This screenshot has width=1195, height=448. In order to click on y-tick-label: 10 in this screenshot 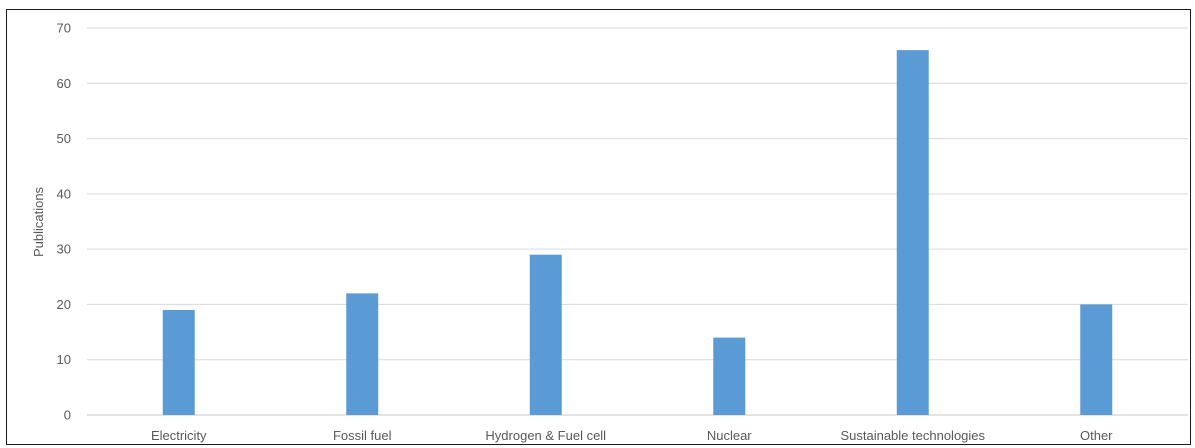, I will do `click(64, 359)`.